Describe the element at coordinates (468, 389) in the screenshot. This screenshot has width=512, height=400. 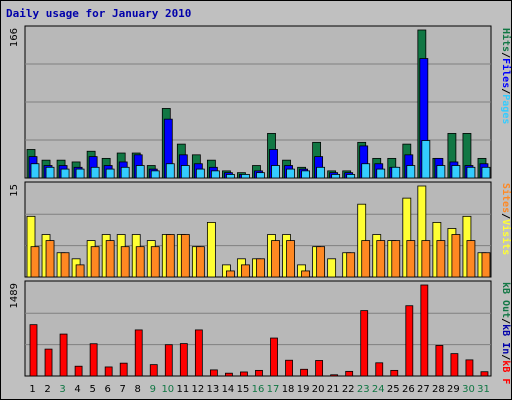
I see `x-tick-label: 30` at that location.